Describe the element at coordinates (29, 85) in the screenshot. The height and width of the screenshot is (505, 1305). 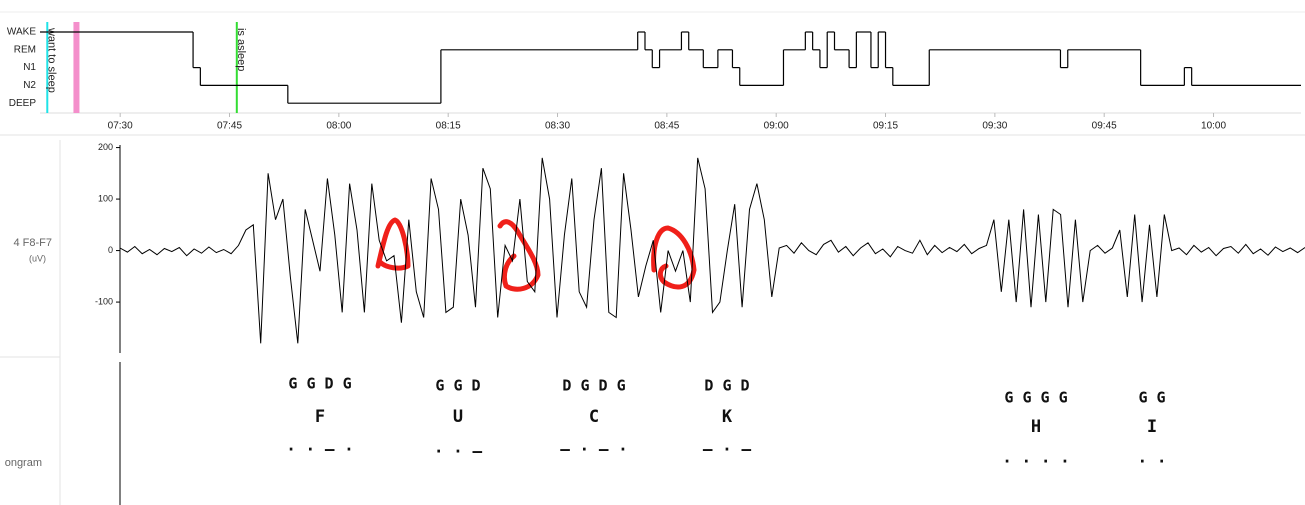
I see `y-tick-label: N2` at that location.